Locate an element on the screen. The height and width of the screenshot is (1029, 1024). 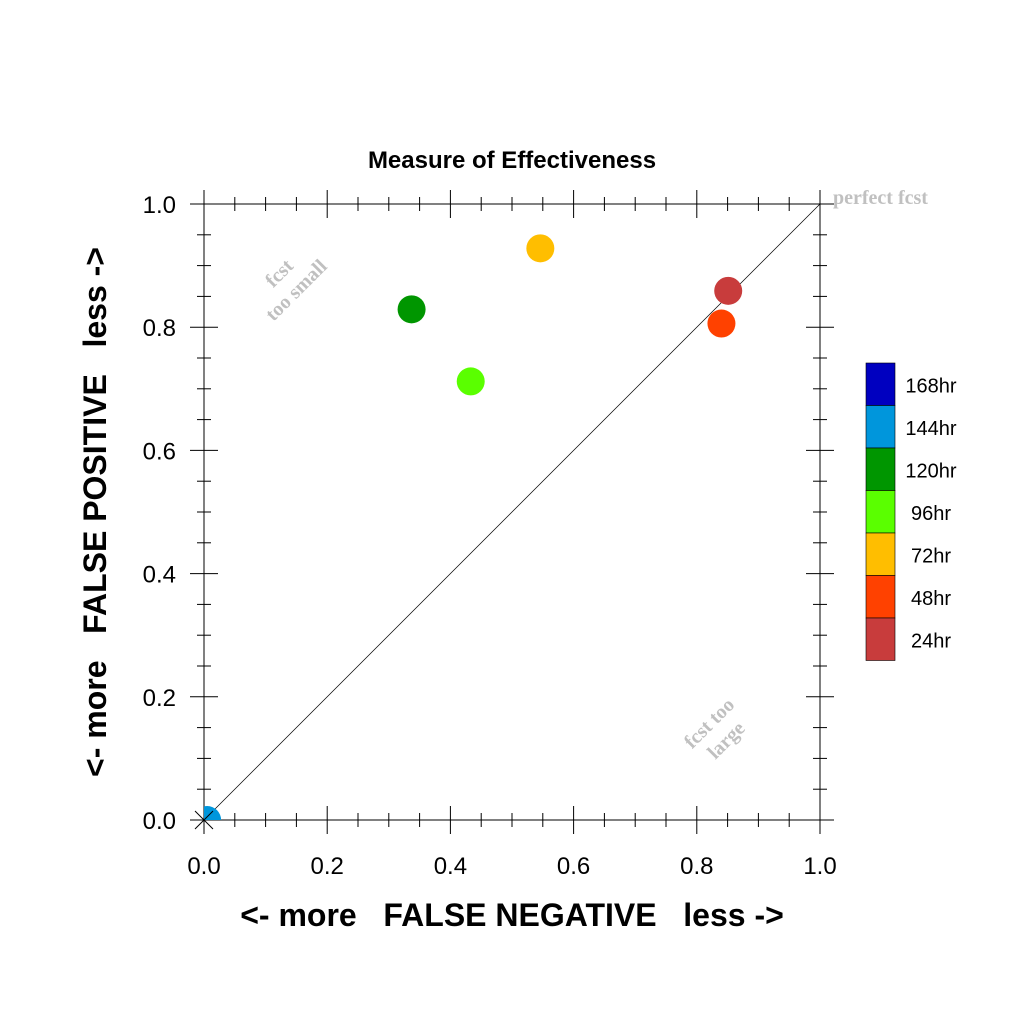
legend-swatch-168hr is located at coordinates (880, 384).